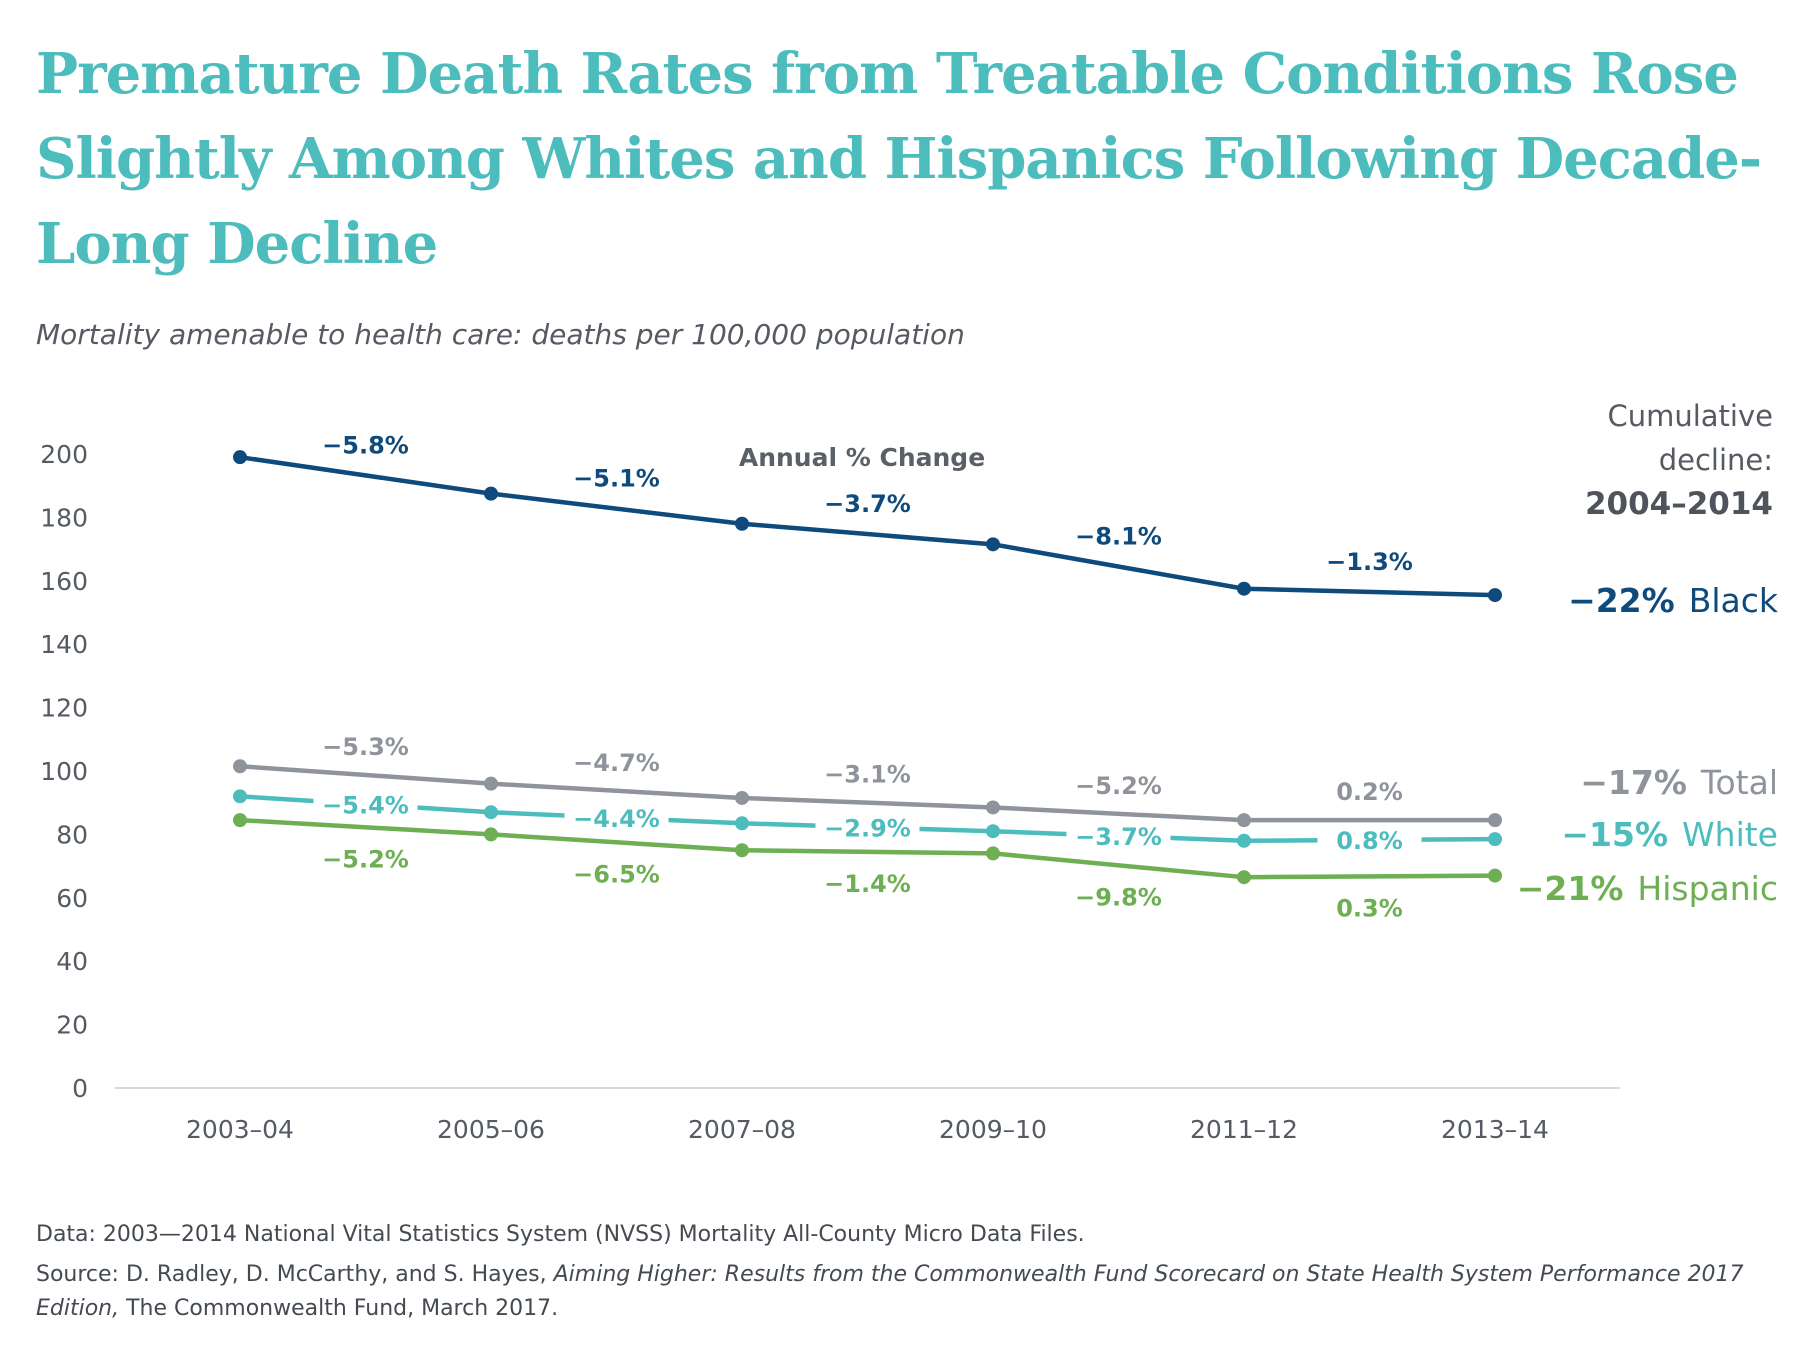 Image resolution: width=1800 pixels, height=1350 pixels. Describe the element at coordinates (1118, 786) in the screenshot. I see `total-annual-change-label: −5.2%` at that location.